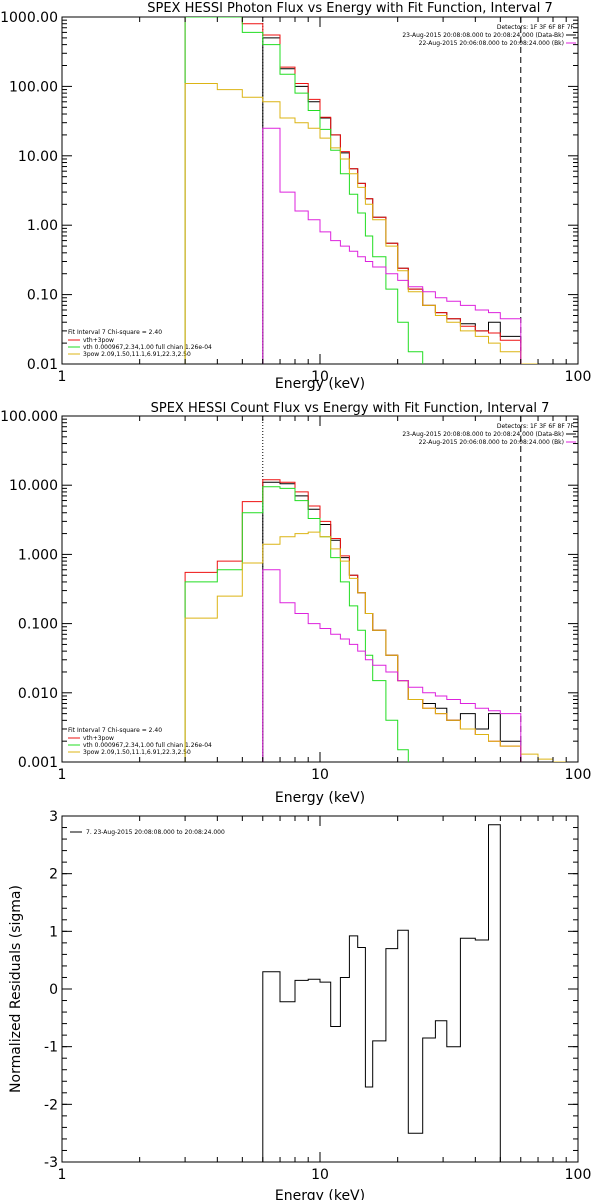  I want to click on series-total, so click(353, 620).